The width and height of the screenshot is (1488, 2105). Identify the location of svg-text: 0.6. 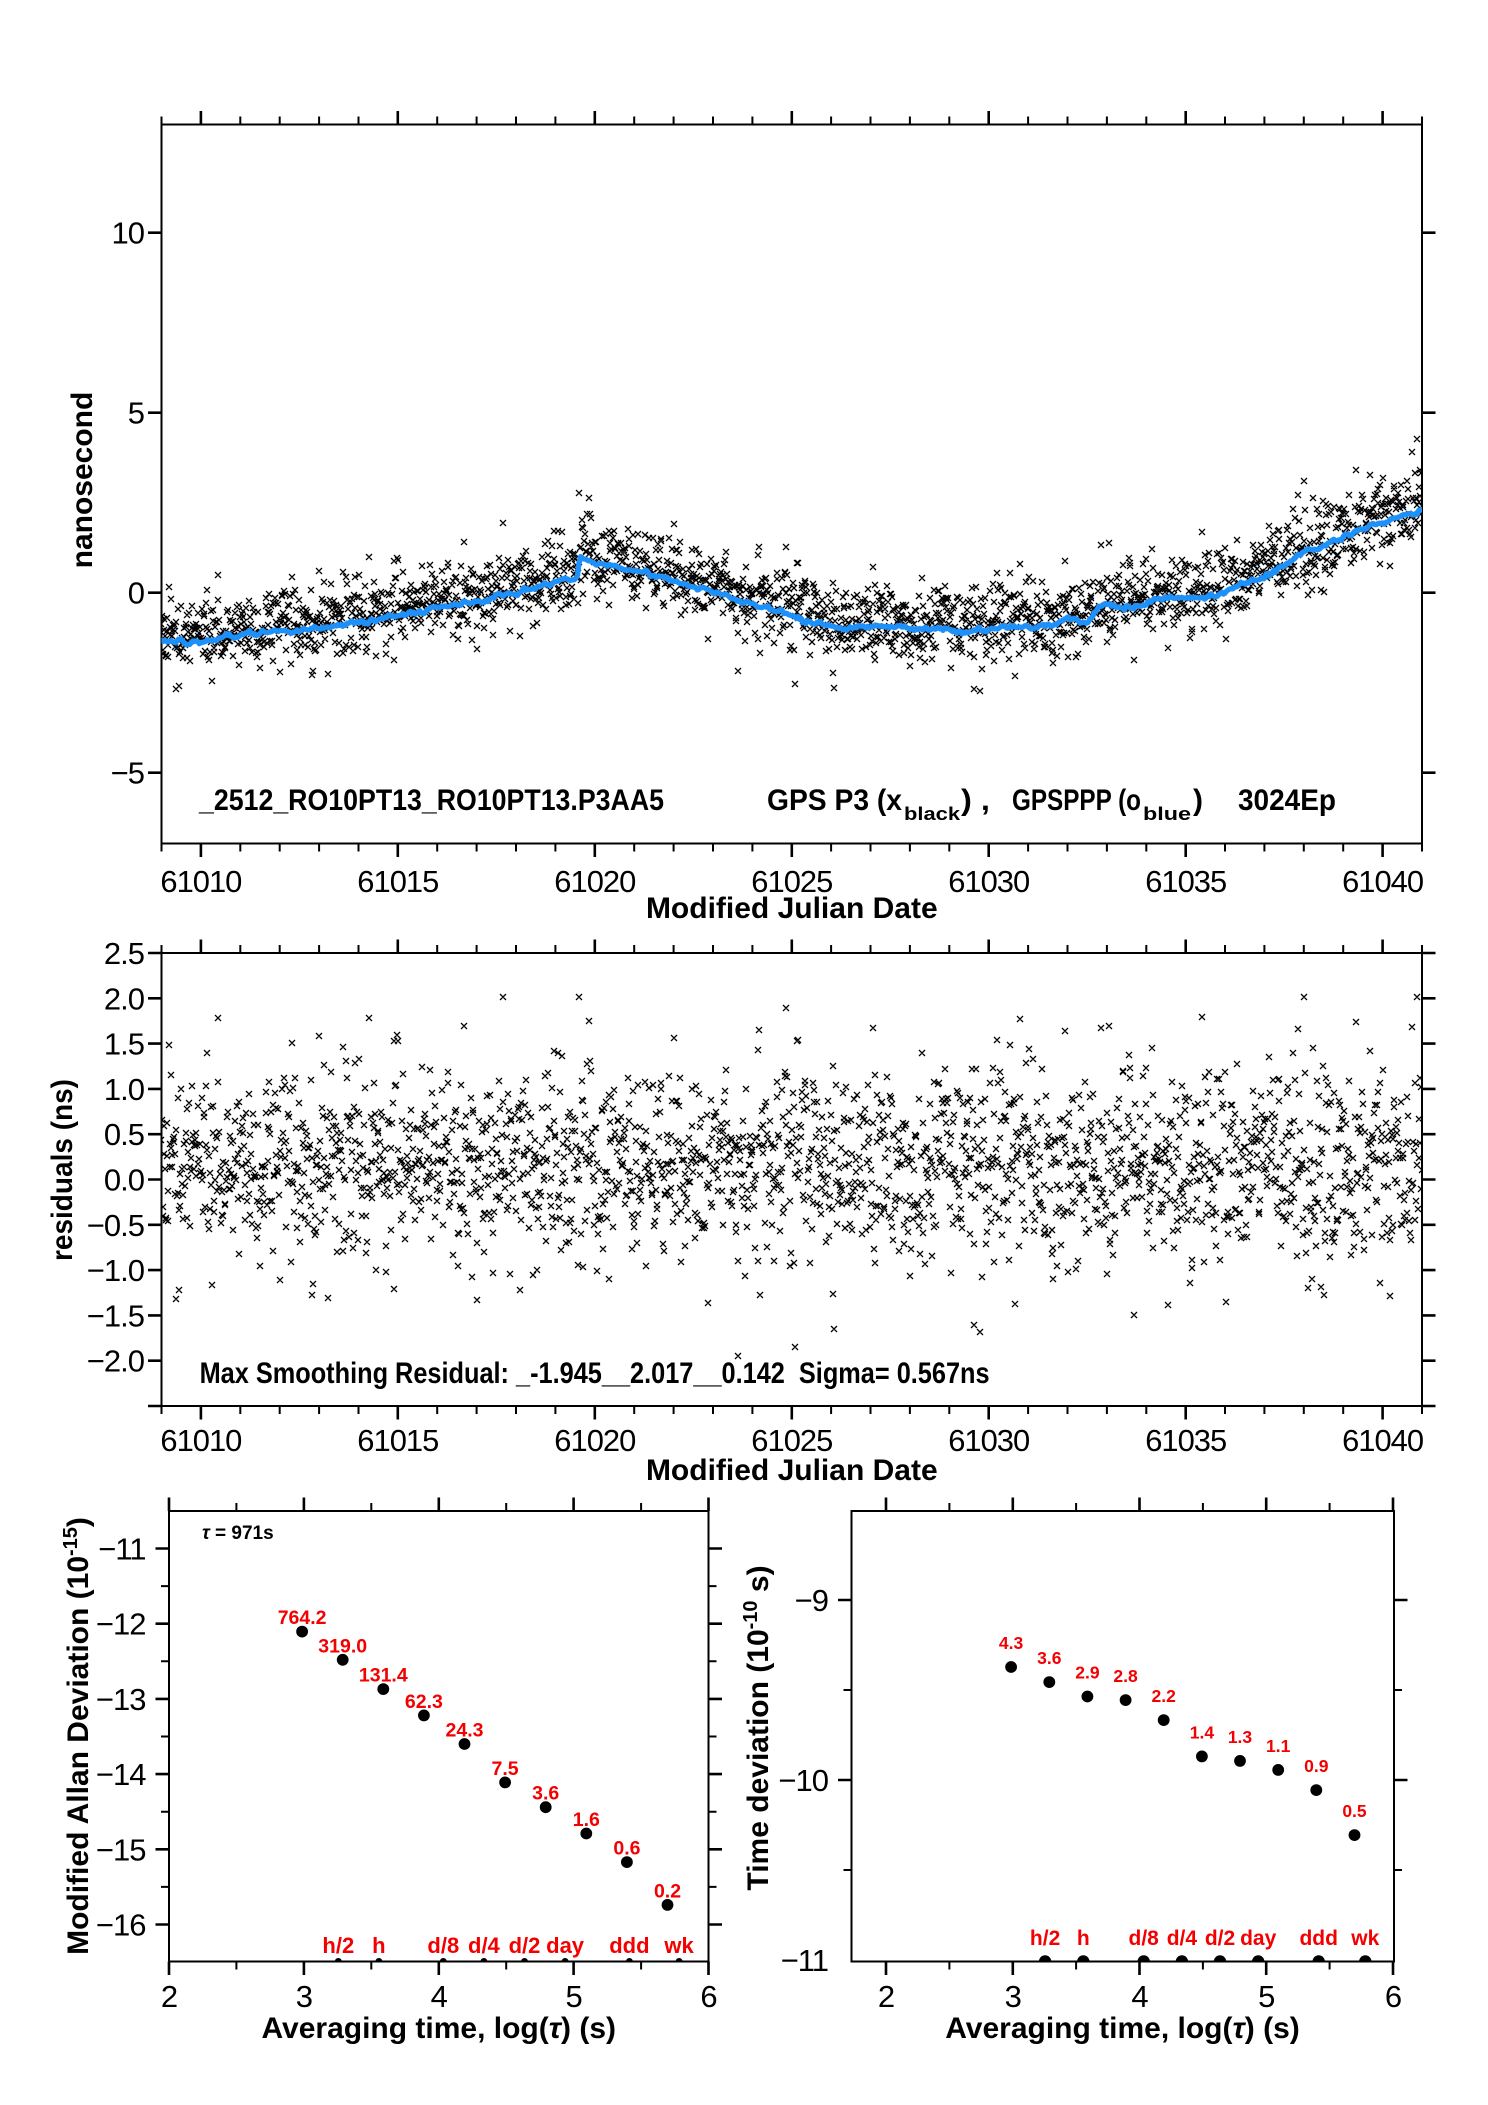
(626, 1849).